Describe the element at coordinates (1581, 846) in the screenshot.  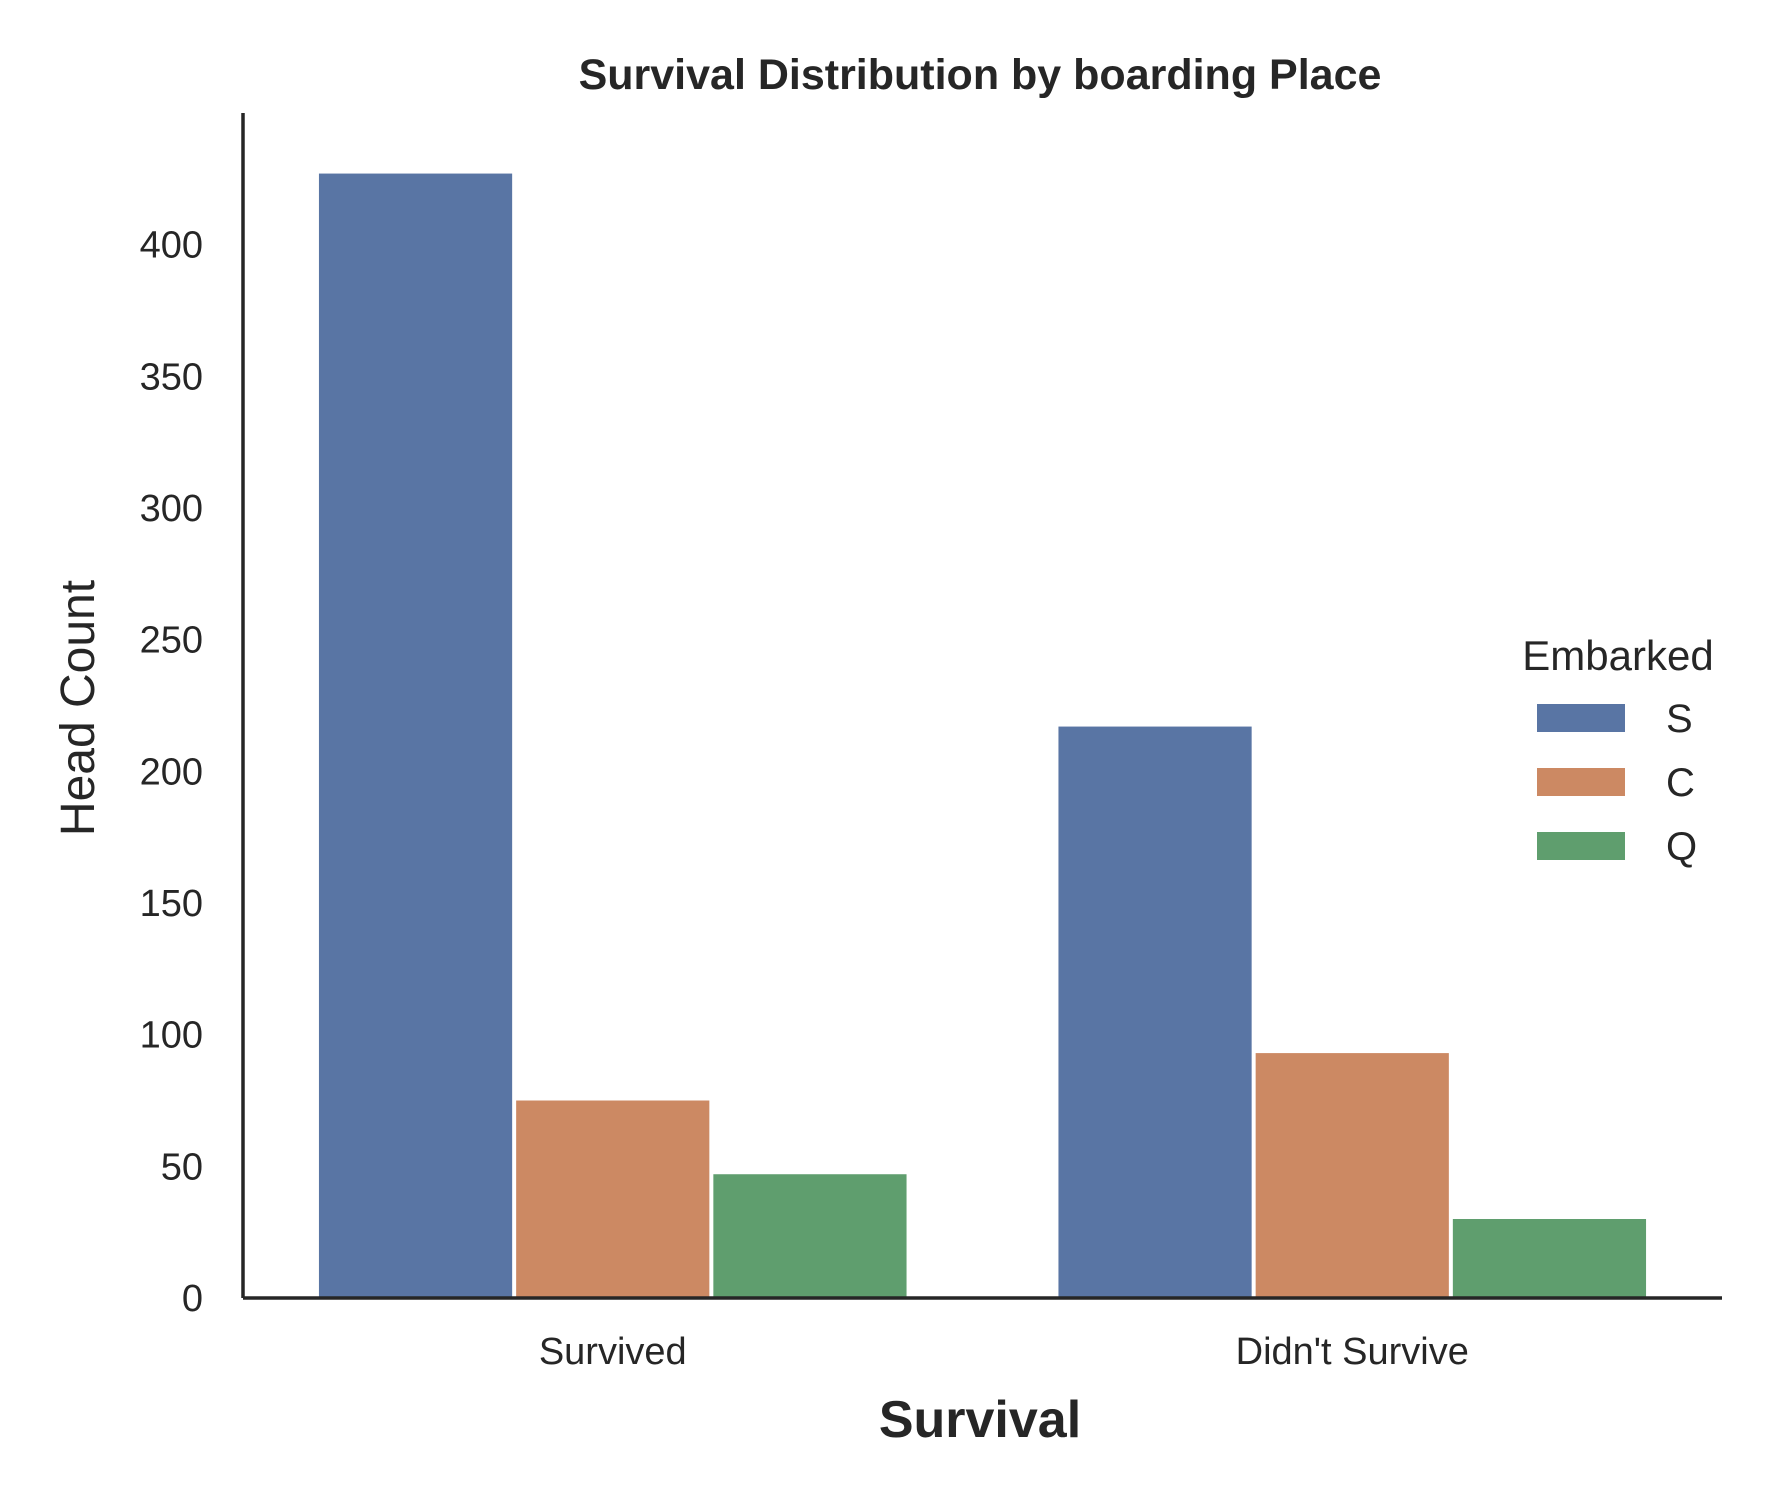
I see `legend-swatch-q` at that location.